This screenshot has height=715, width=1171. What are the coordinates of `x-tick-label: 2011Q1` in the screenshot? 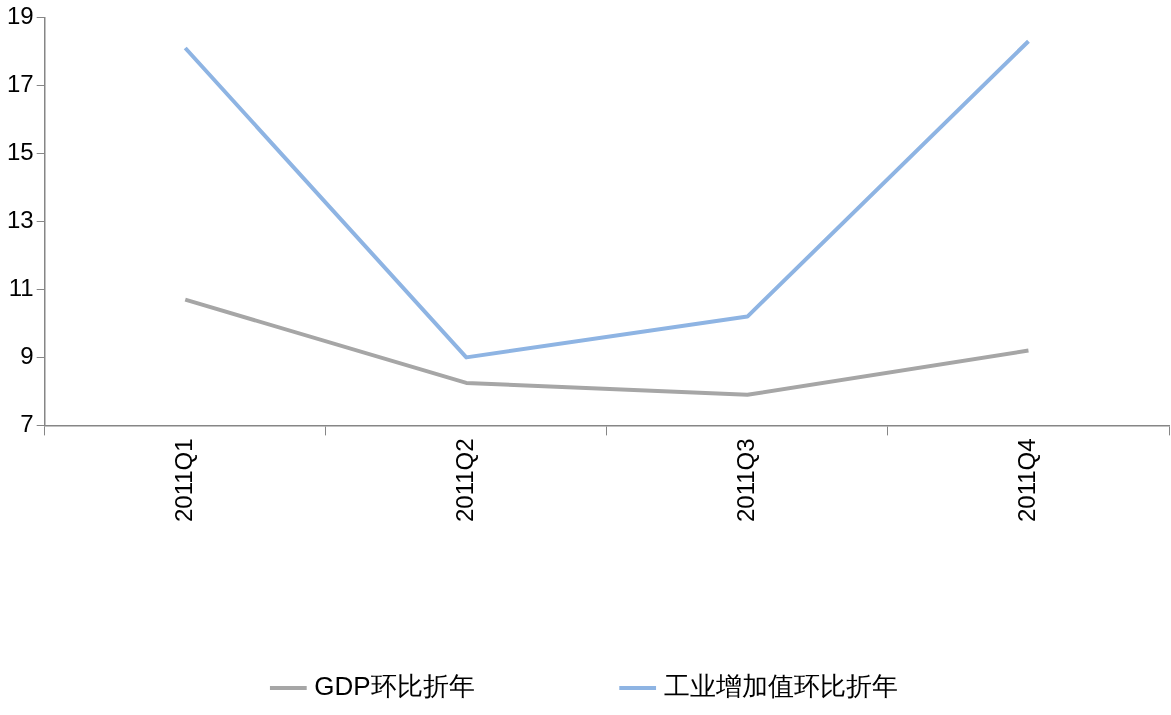 It's located at (183, 480).